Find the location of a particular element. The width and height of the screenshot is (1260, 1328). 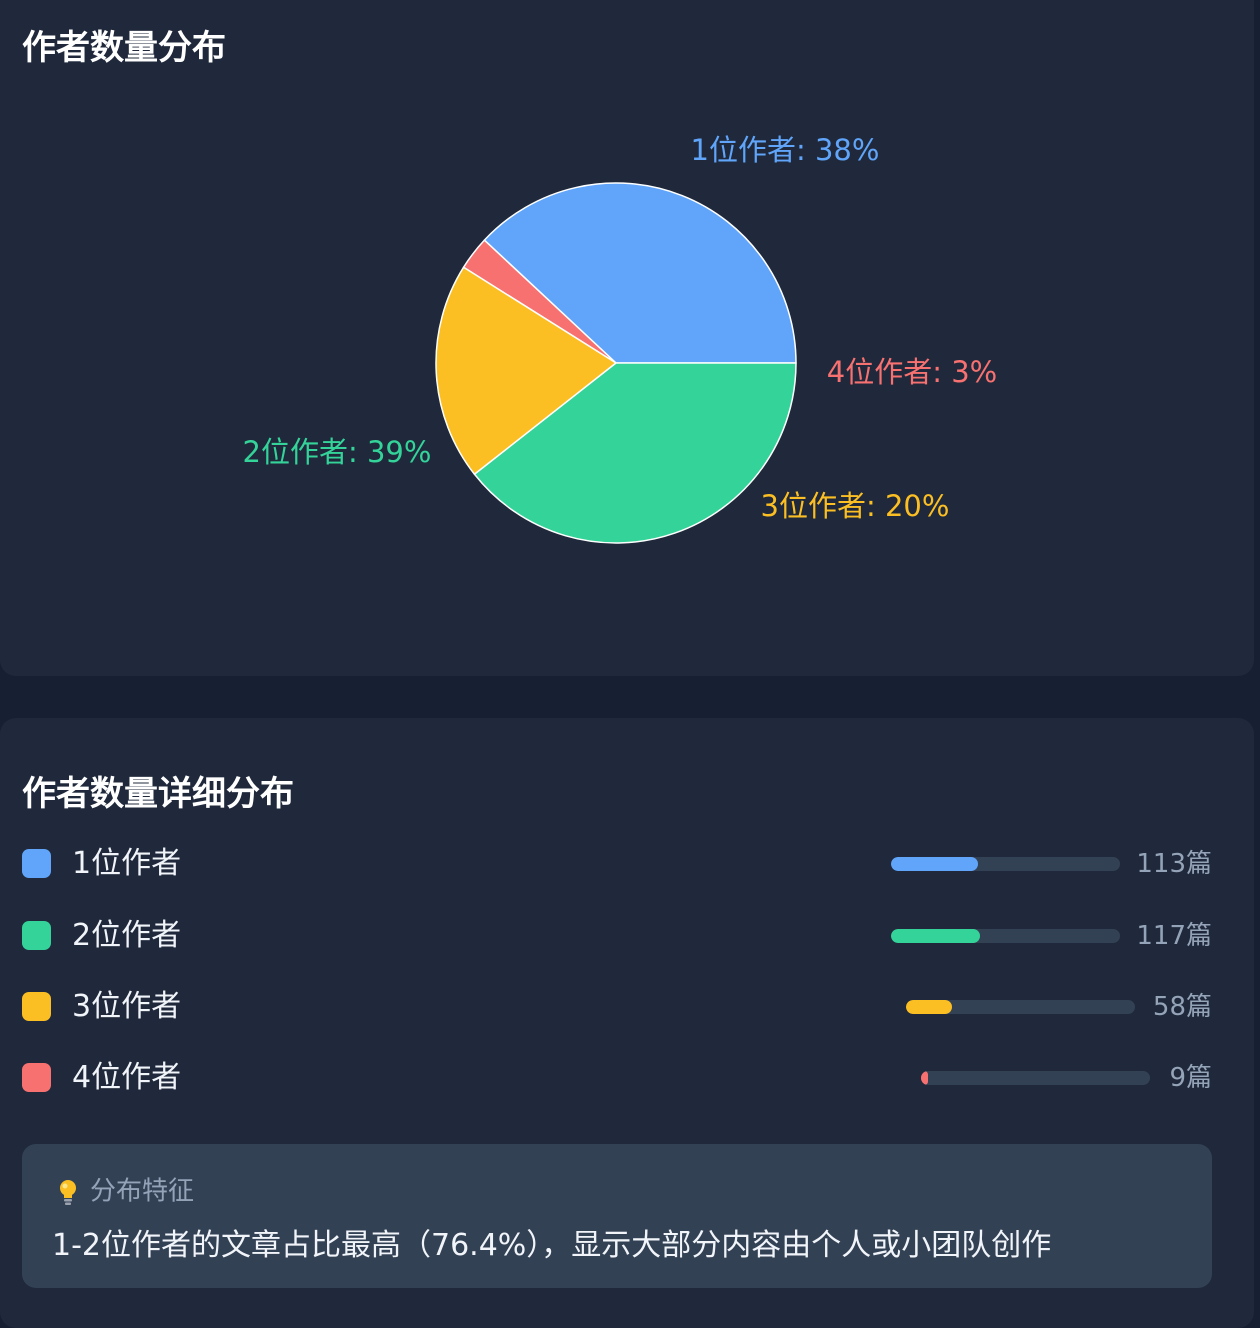

detail-row-count: 113篇 is located at coordinates (1174, 864).